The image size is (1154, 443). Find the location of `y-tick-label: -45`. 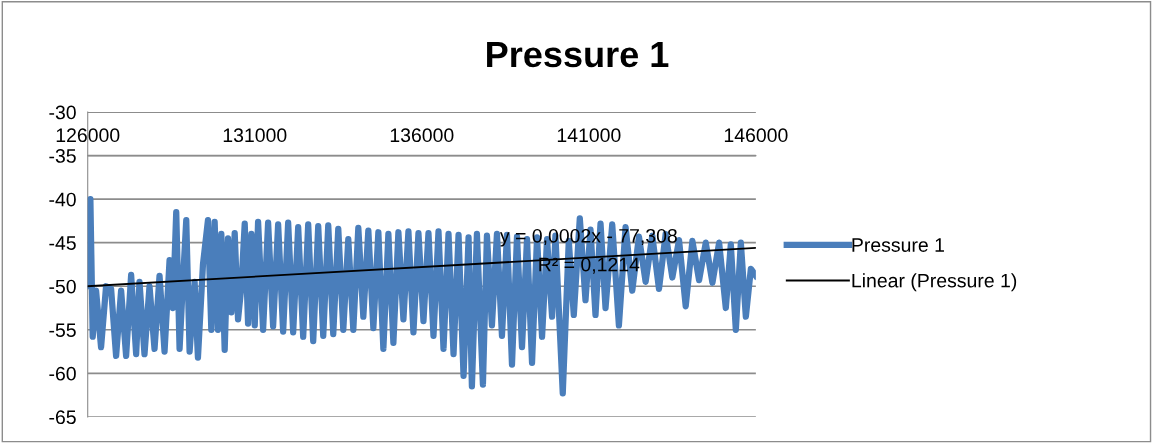

y-tick-label: -45 is located at coordinates (62, 243).